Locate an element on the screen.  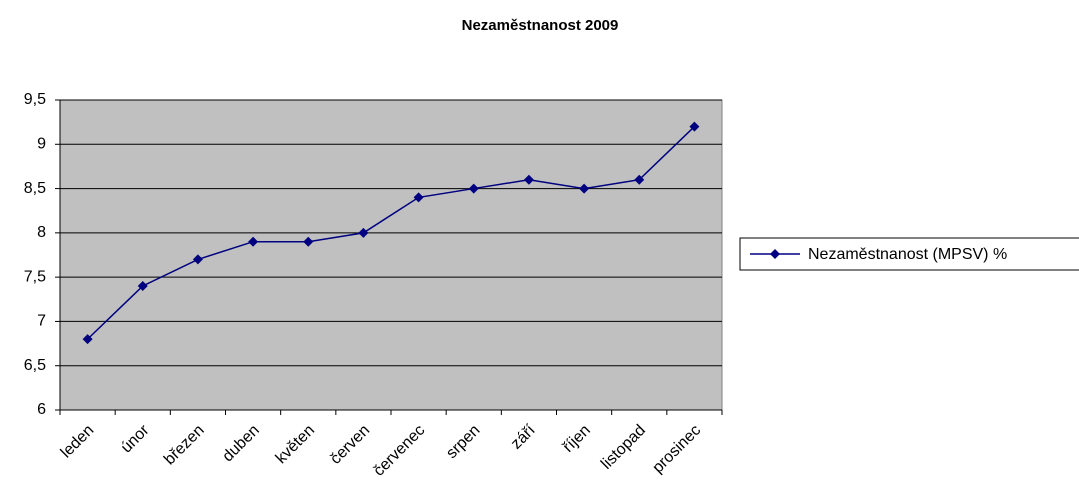
y-tick-label: 8,5 is located at coordinates (35, 188).